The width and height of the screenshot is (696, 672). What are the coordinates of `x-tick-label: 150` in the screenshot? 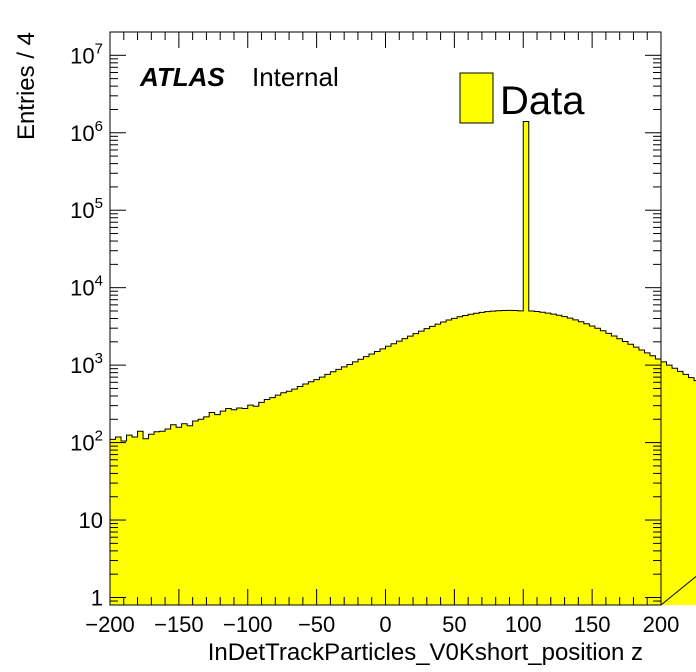 It's located at (592, 624).